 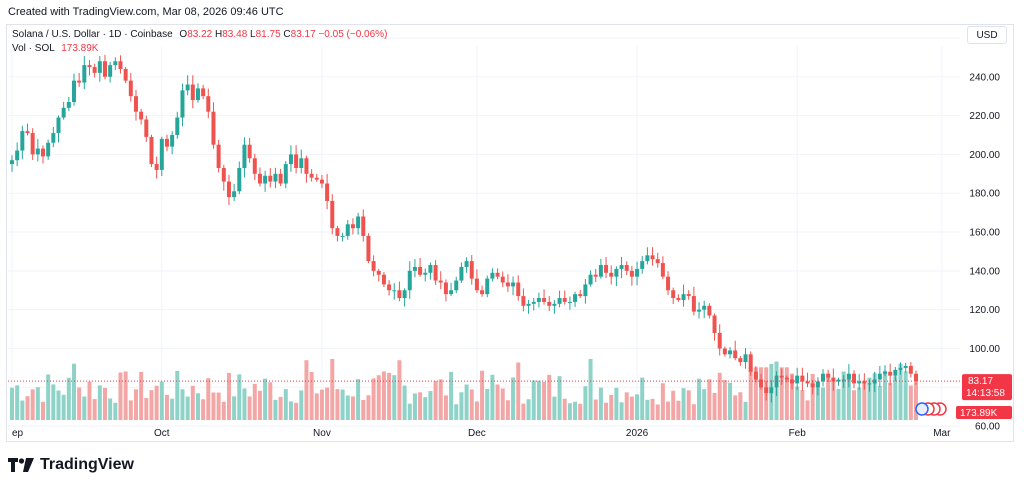 What do you see at coordinates (984, 310) in the screenshot?
I see `y-tick-label: 120.00` at bounding box center [984, 310].